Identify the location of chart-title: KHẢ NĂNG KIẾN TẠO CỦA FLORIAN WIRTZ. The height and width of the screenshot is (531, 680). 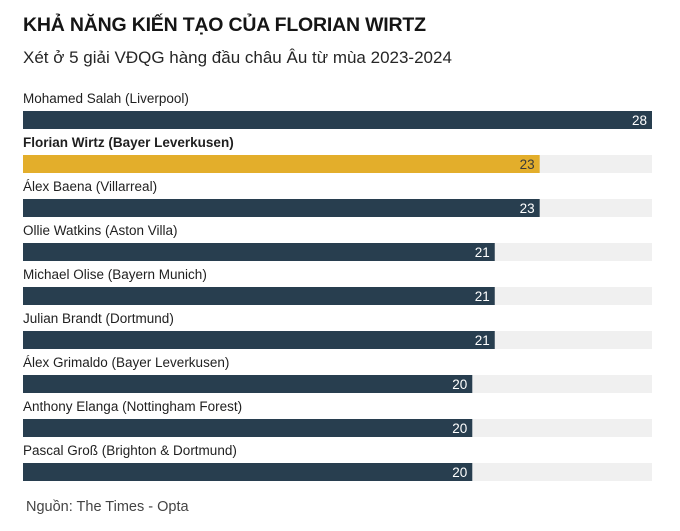
(224, 25).